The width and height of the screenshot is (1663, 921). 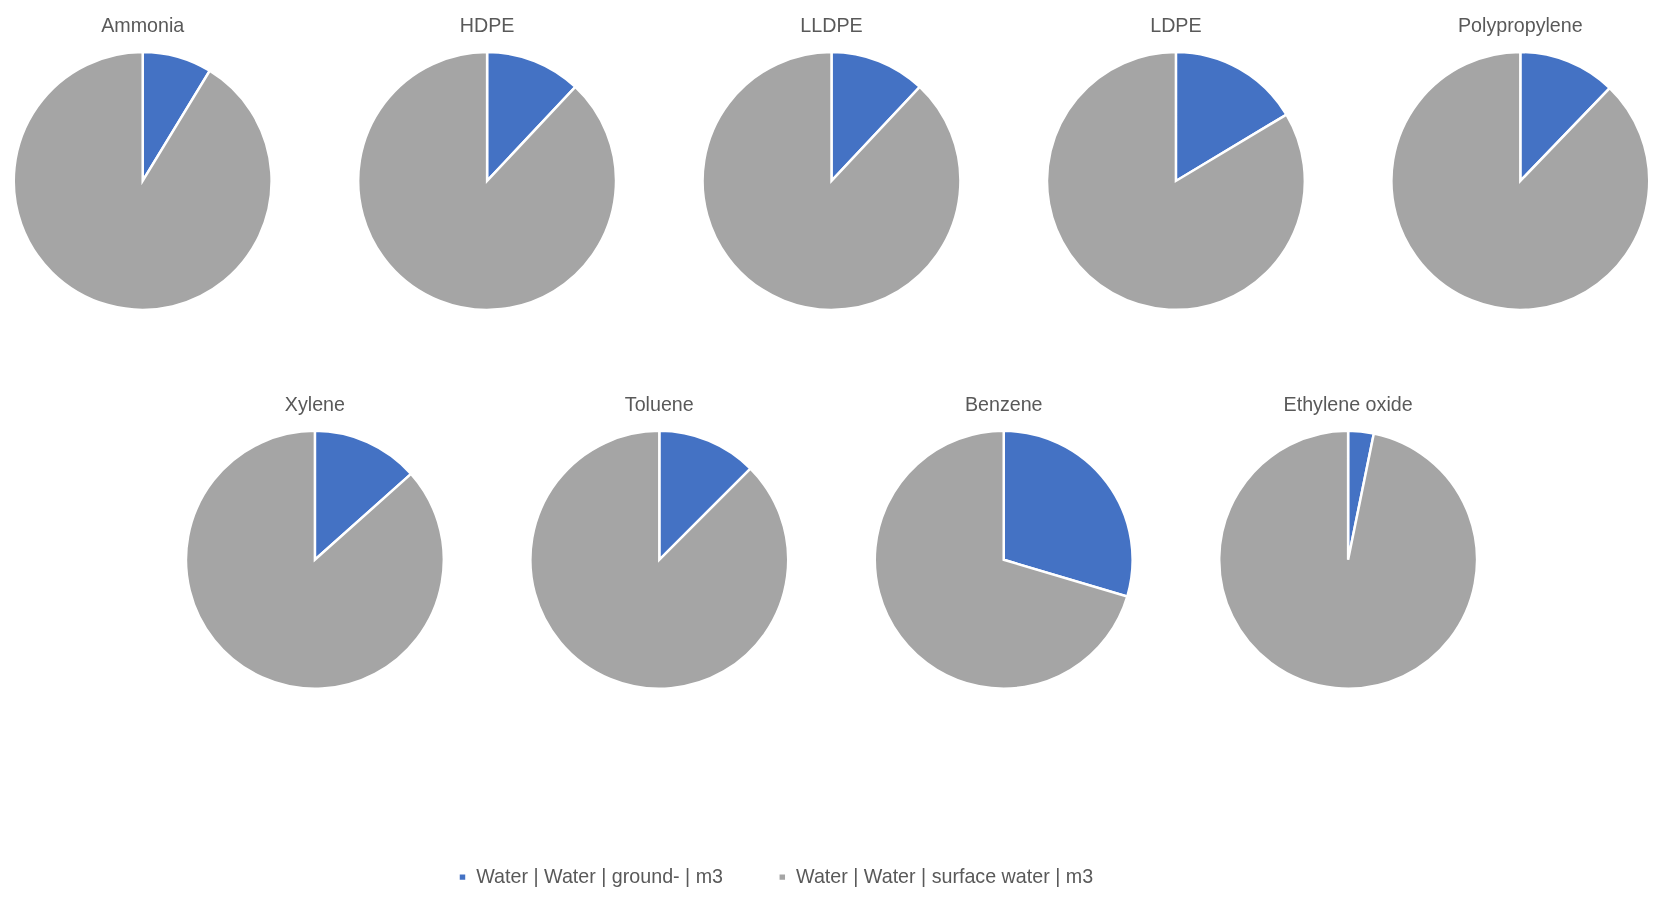 I want to click on chart-title: LDPE, so click(x=1176, y=24).